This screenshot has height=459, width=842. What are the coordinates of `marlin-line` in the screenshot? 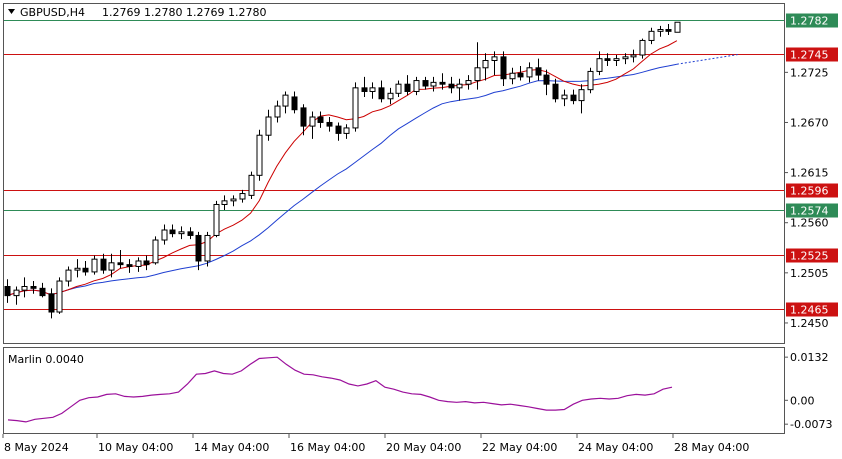 It's located at (340, 389).